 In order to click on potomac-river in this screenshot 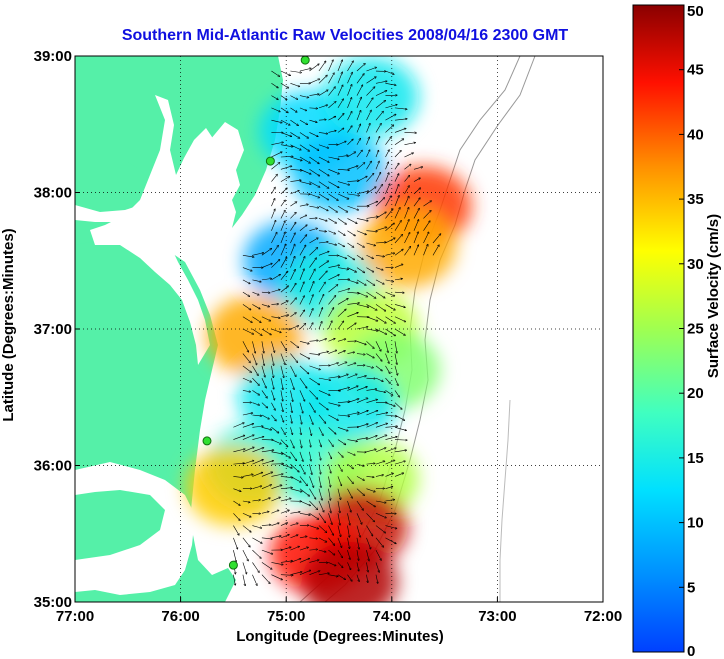, I will do `click(107, 213)`.